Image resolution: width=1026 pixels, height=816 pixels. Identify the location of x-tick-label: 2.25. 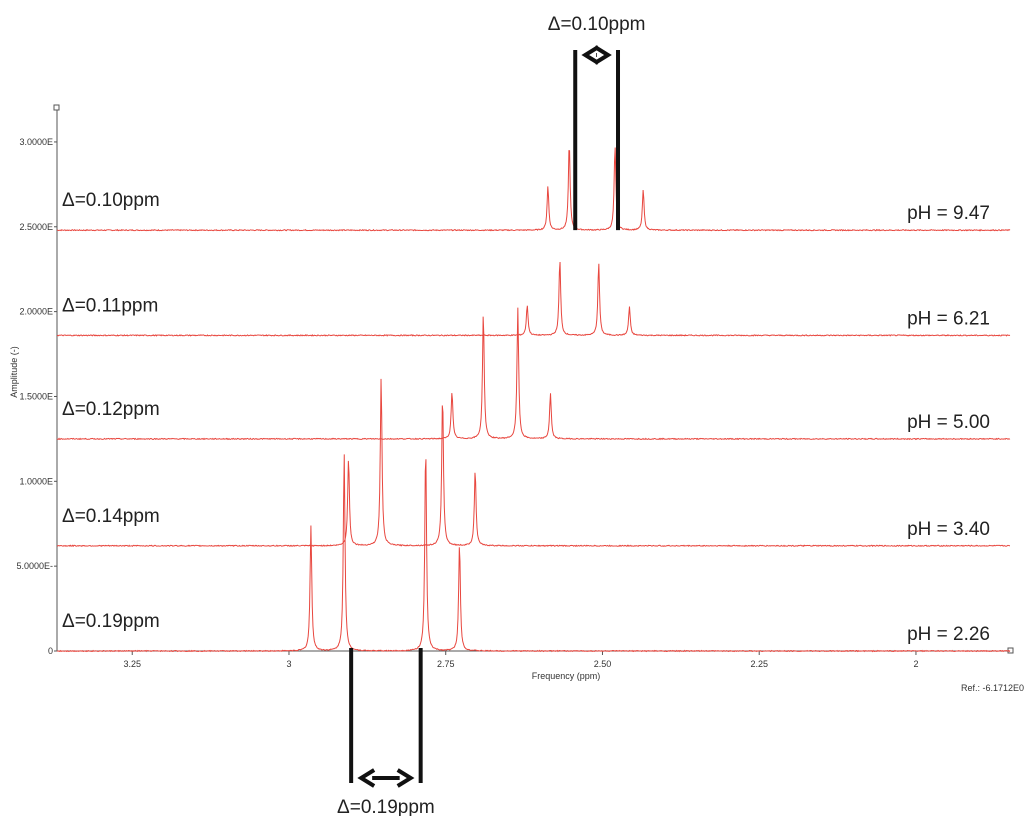
(759, 664).